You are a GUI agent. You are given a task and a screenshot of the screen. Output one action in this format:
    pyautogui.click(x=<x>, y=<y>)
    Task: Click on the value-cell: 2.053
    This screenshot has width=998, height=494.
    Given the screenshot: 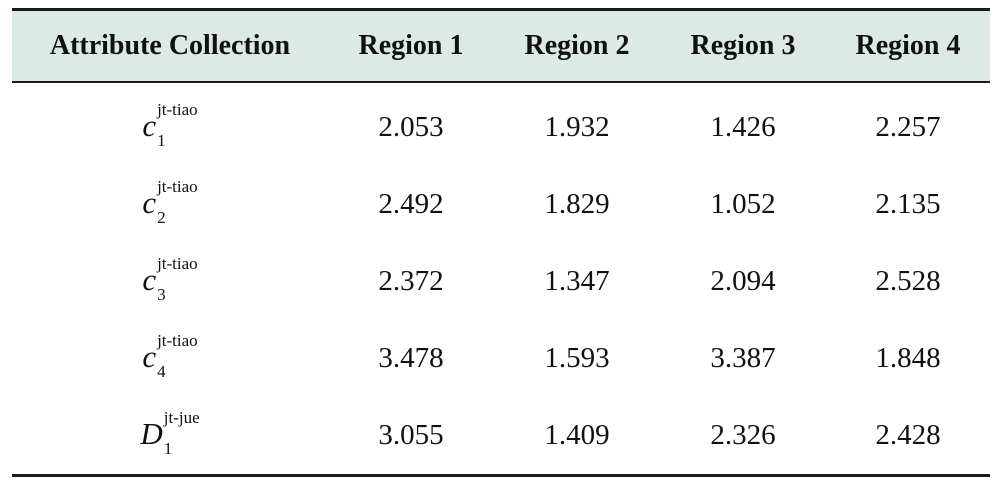 What is the action you would take?
    pyautogui.click(x=411, y=127)
    